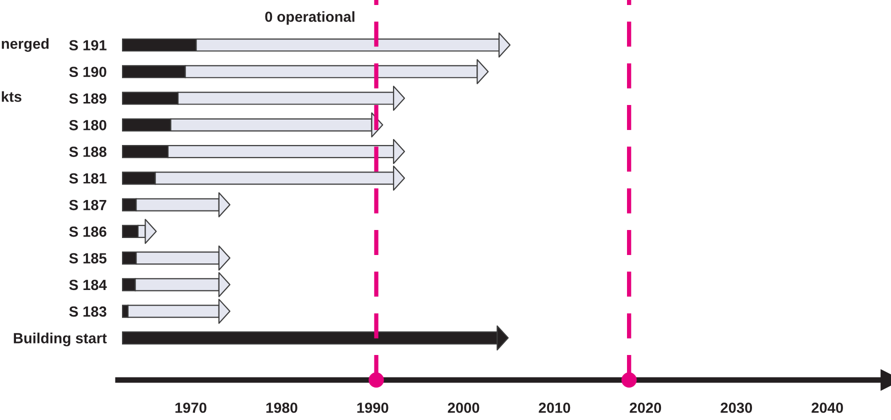  I want to click on y-tick-label: S 186, so click(87, 231).